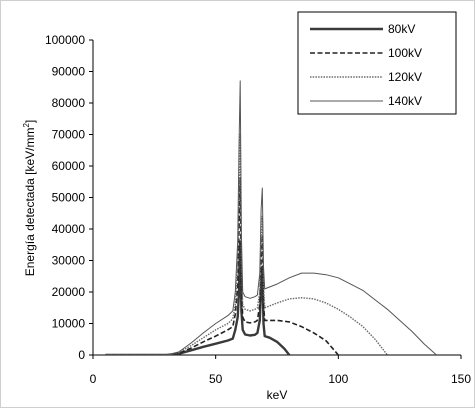 Image resolution: width=475 pixels, height=413 pixels. I want to click on y-axis-label-suffix: ], so click(30, 121).